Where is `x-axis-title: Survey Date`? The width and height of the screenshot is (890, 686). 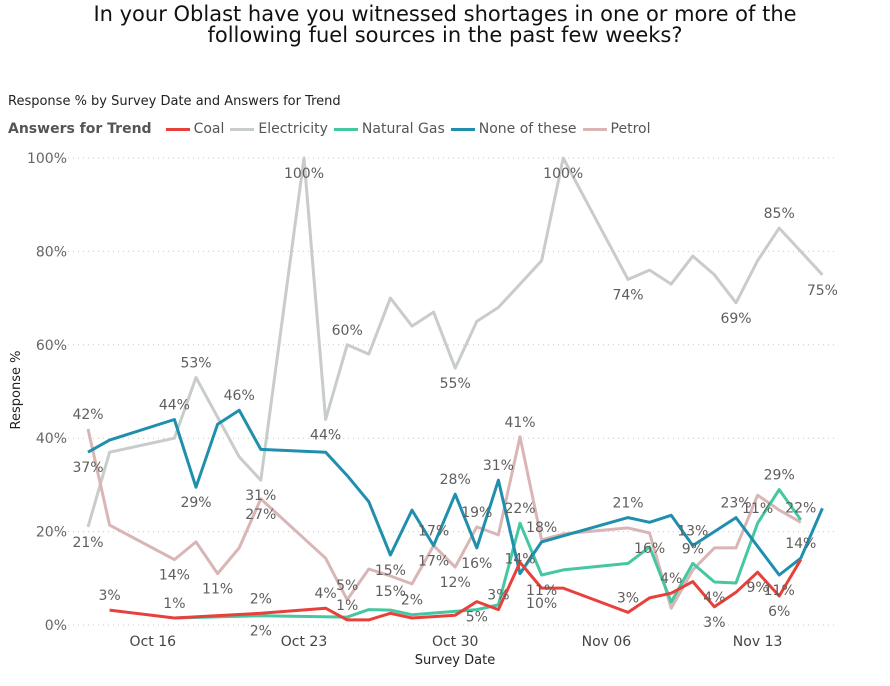 x-axis-title: Survey Date is located at coordinates (455, 660).